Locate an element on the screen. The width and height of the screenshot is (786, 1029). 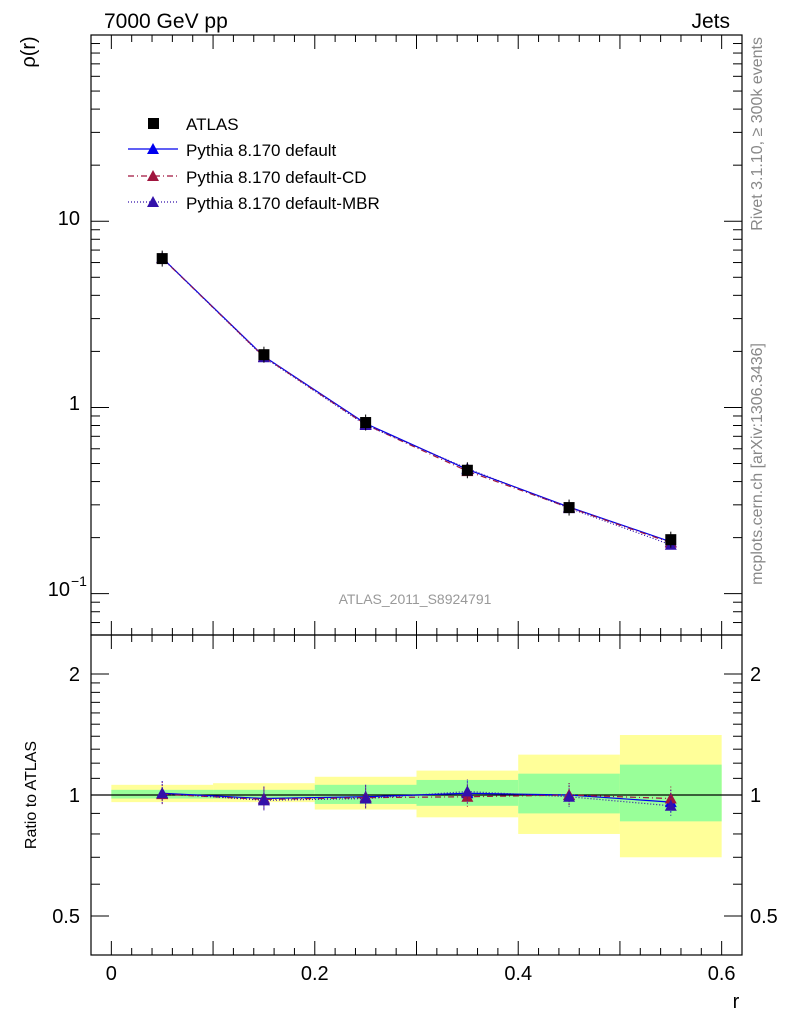
y-tick-label-1: 1 is located at coordinates (74, 404).